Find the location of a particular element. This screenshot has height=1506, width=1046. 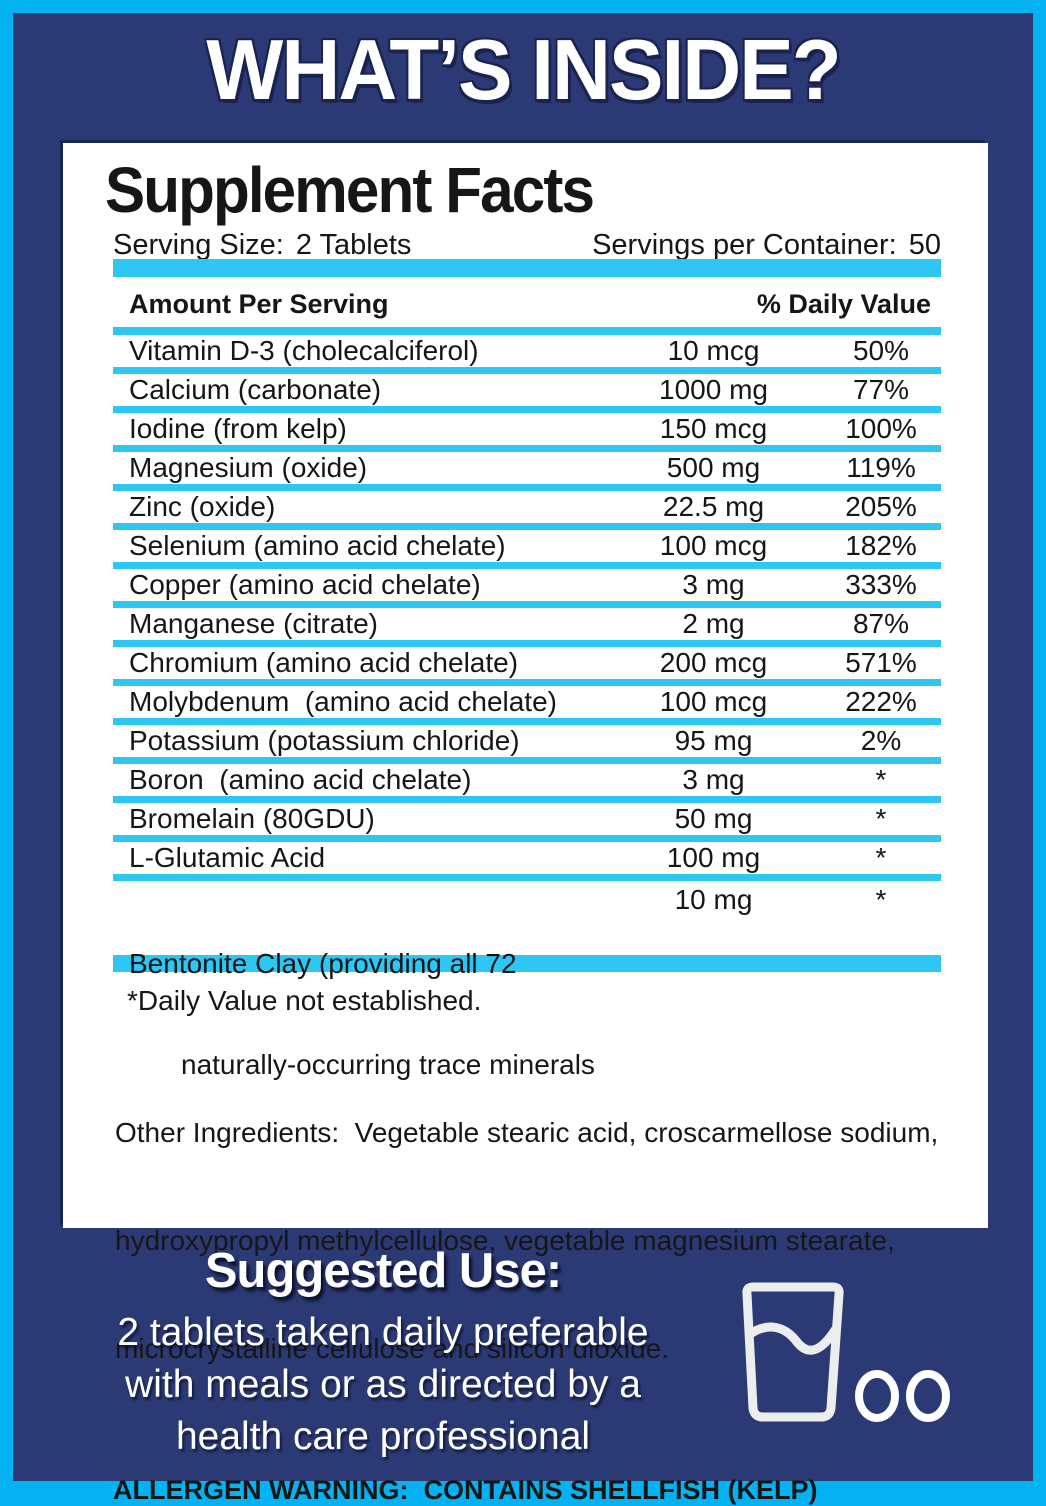

table-top-bar is located at coordinates (527, 268).